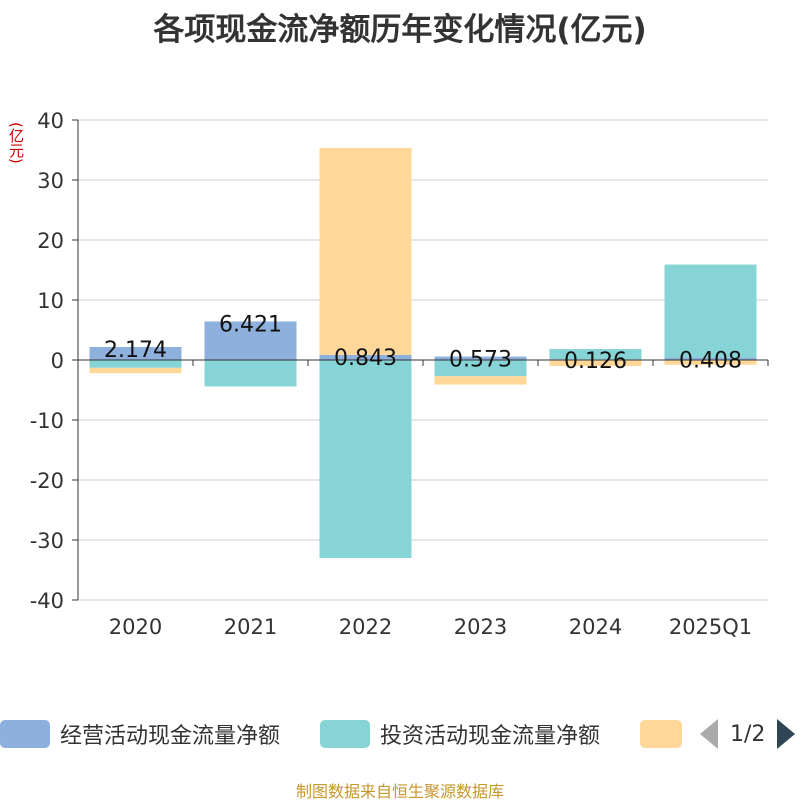 The image size is (800, 802). I want to click on data-label-2025Q1: 0.408, so click(710, 361).